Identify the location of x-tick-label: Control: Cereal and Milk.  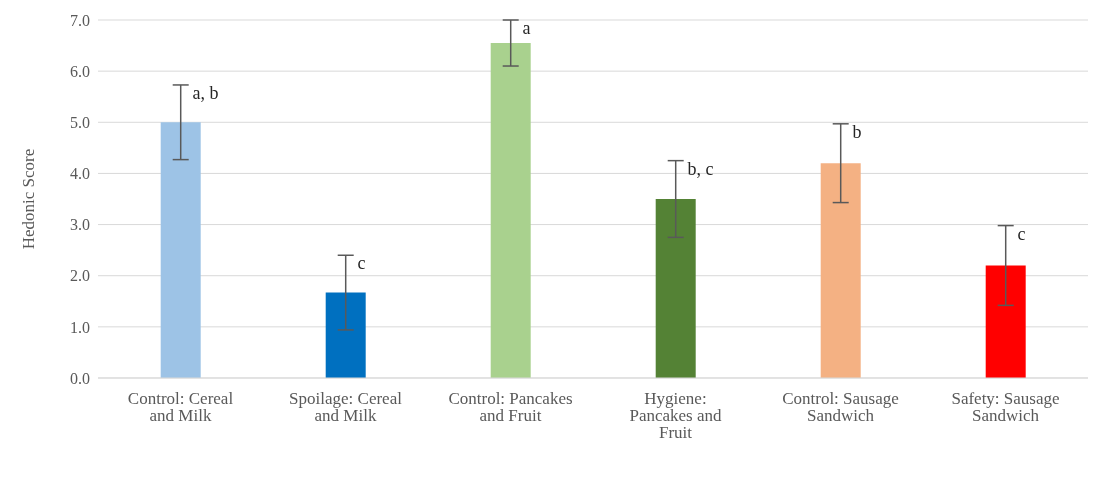
(180, 407).